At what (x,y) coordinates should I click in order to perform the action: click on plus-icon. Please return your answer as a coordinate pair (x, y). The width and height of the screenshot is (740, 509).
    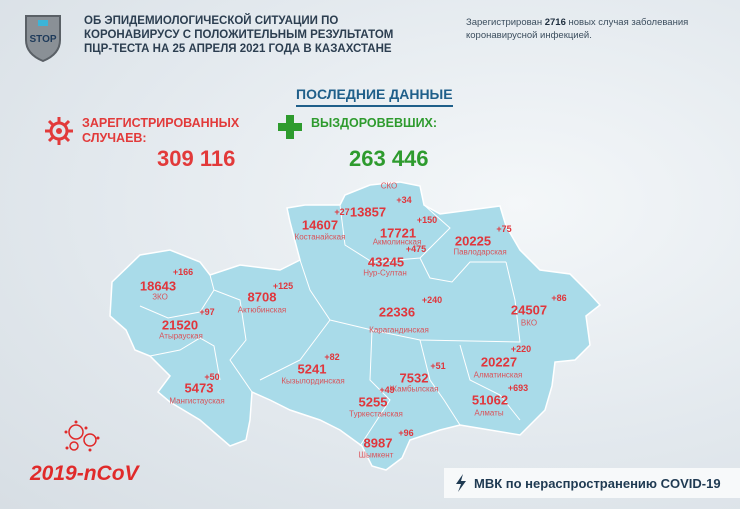
    Looking at the image, I should click on (290, 127).